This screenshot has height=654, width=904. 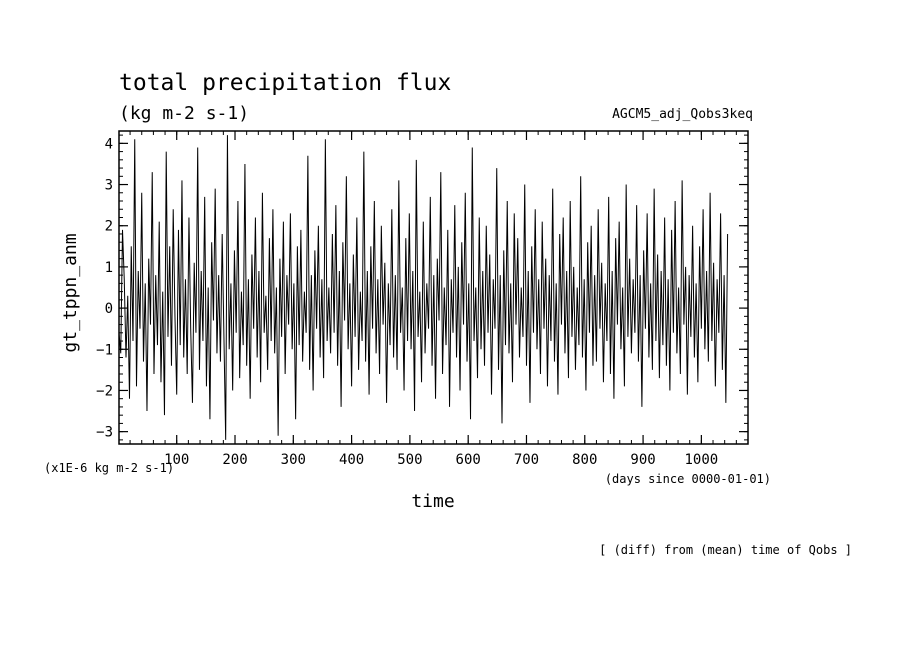 What do you see at coordinates (109, 144) in the screenshot?
I see `y-tick-label: 4` at bounding box center [109, 144].